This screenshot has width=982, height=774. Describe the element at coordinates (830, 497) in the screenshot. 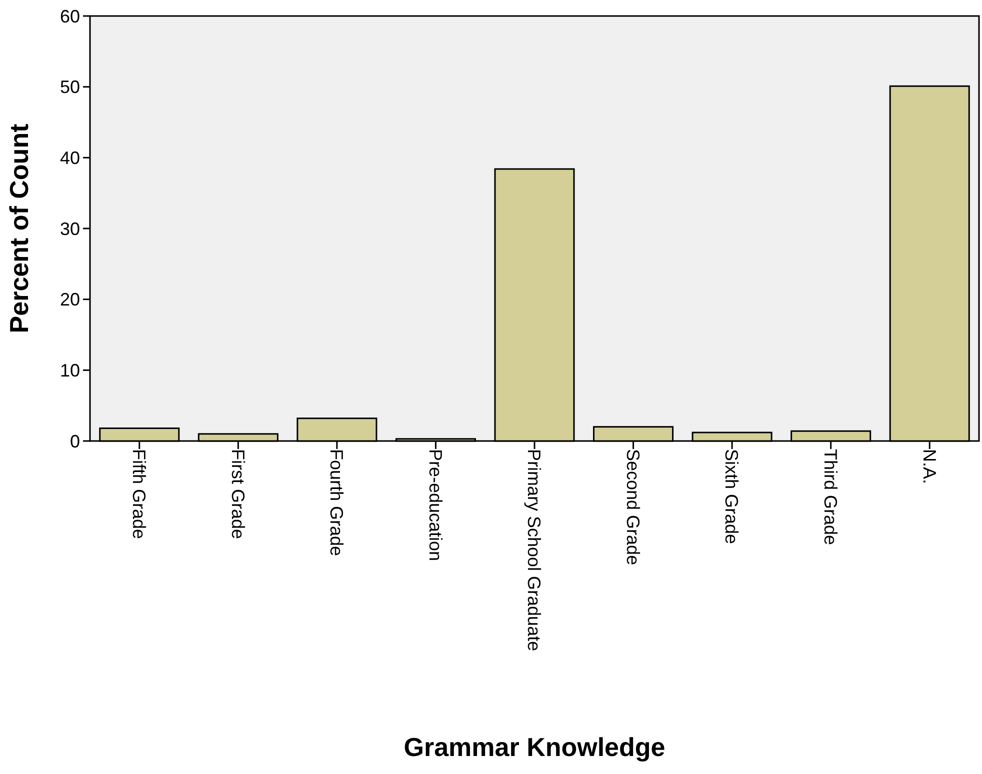

I see `x-tick-label: Third Grade` at that location.